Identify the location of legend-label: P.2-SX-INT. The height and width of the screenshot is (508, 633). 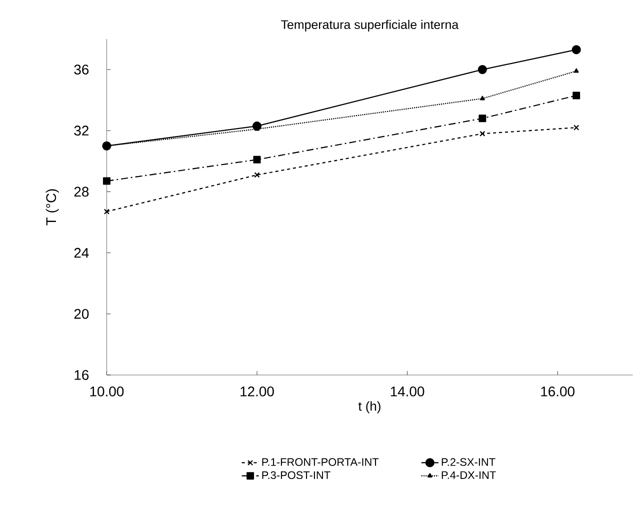
(469, 462).